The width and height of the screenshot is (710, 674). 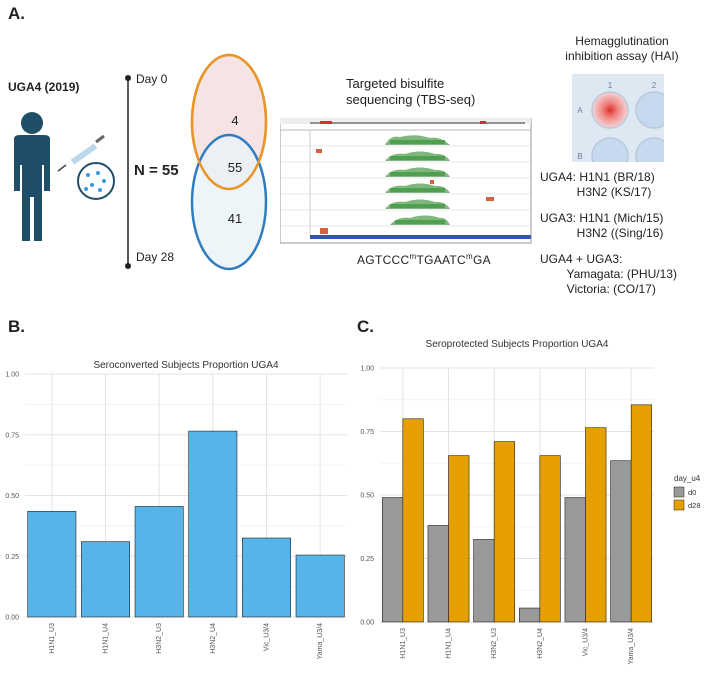 What do you see at coordinates (16, 326) in the screenshot?
I see `panel-b-label: B.` at bounding box center [16, 326].